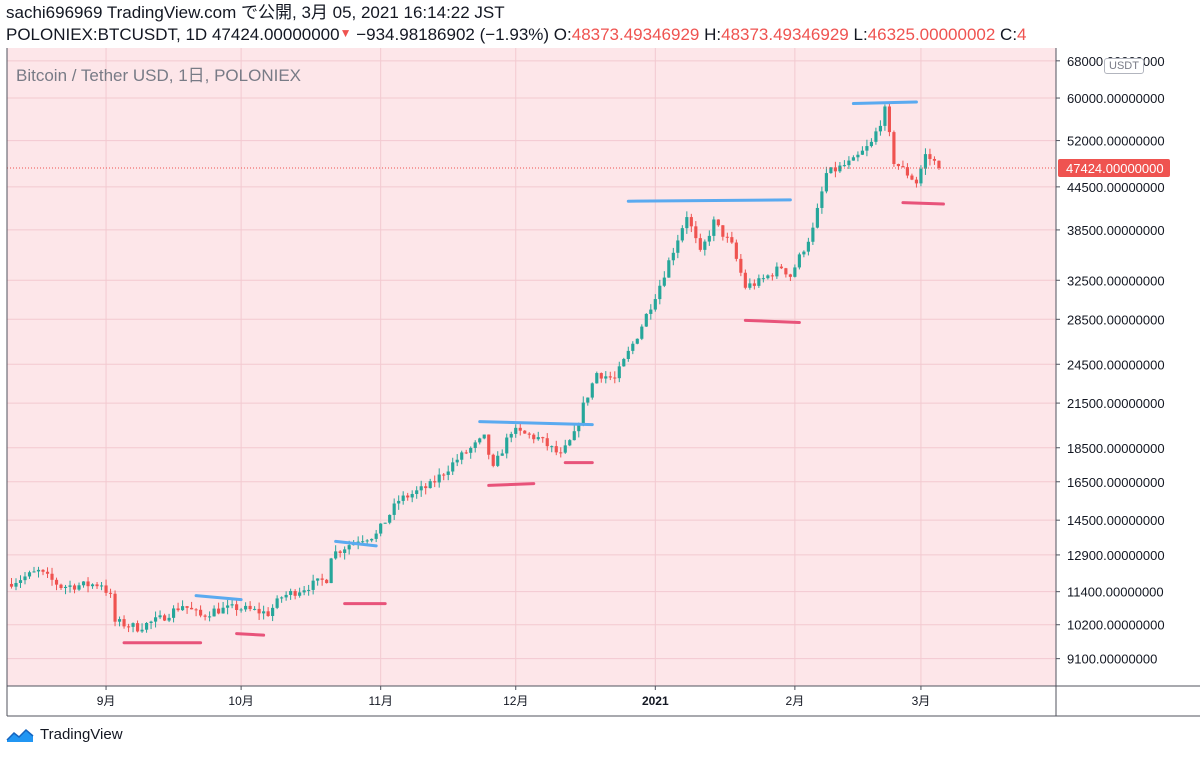 The image size is (1200, 758). What do you see at coordinates (1114, 167) in the screenshot?
I see `last-price-tag` at bounding box center [1114, 167].